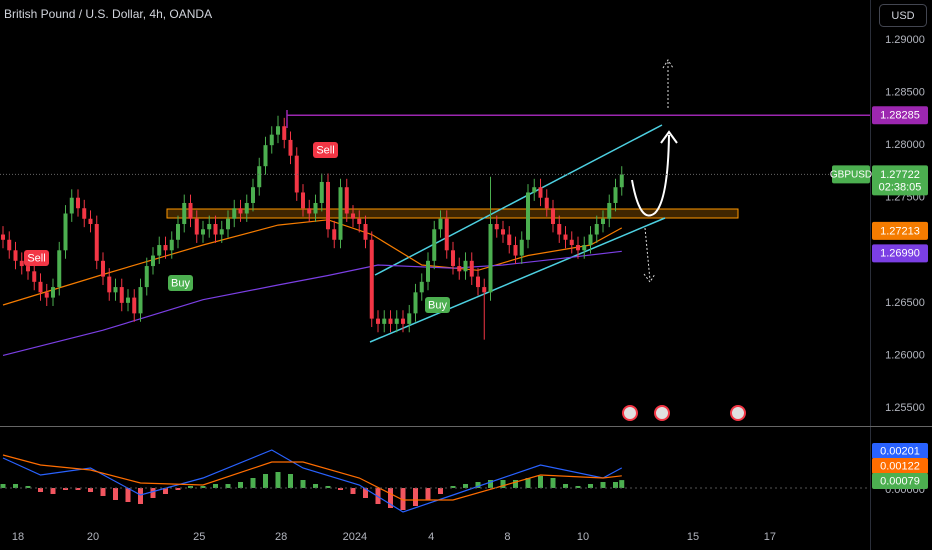 Image resolution: width=932 pixels, height=550 pixels. I want to click on x-tick-label: 8, so click(507, 537).